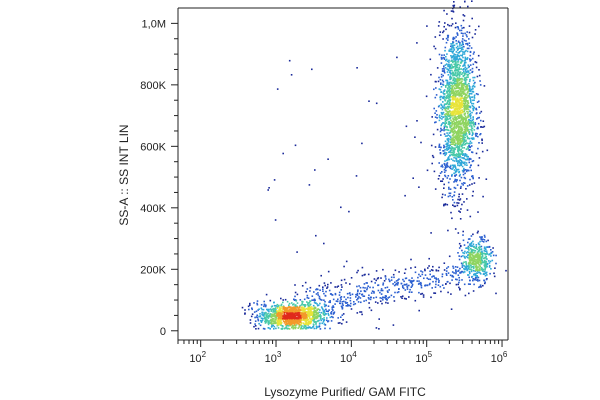 The width and height of the screenshot is (600, 400). What do you see at coordinates (345, 392) in the screenshot?
I see `x-axis-title: Lysozyme Purified/ GAM FITC` at bounding box center [345, 392].